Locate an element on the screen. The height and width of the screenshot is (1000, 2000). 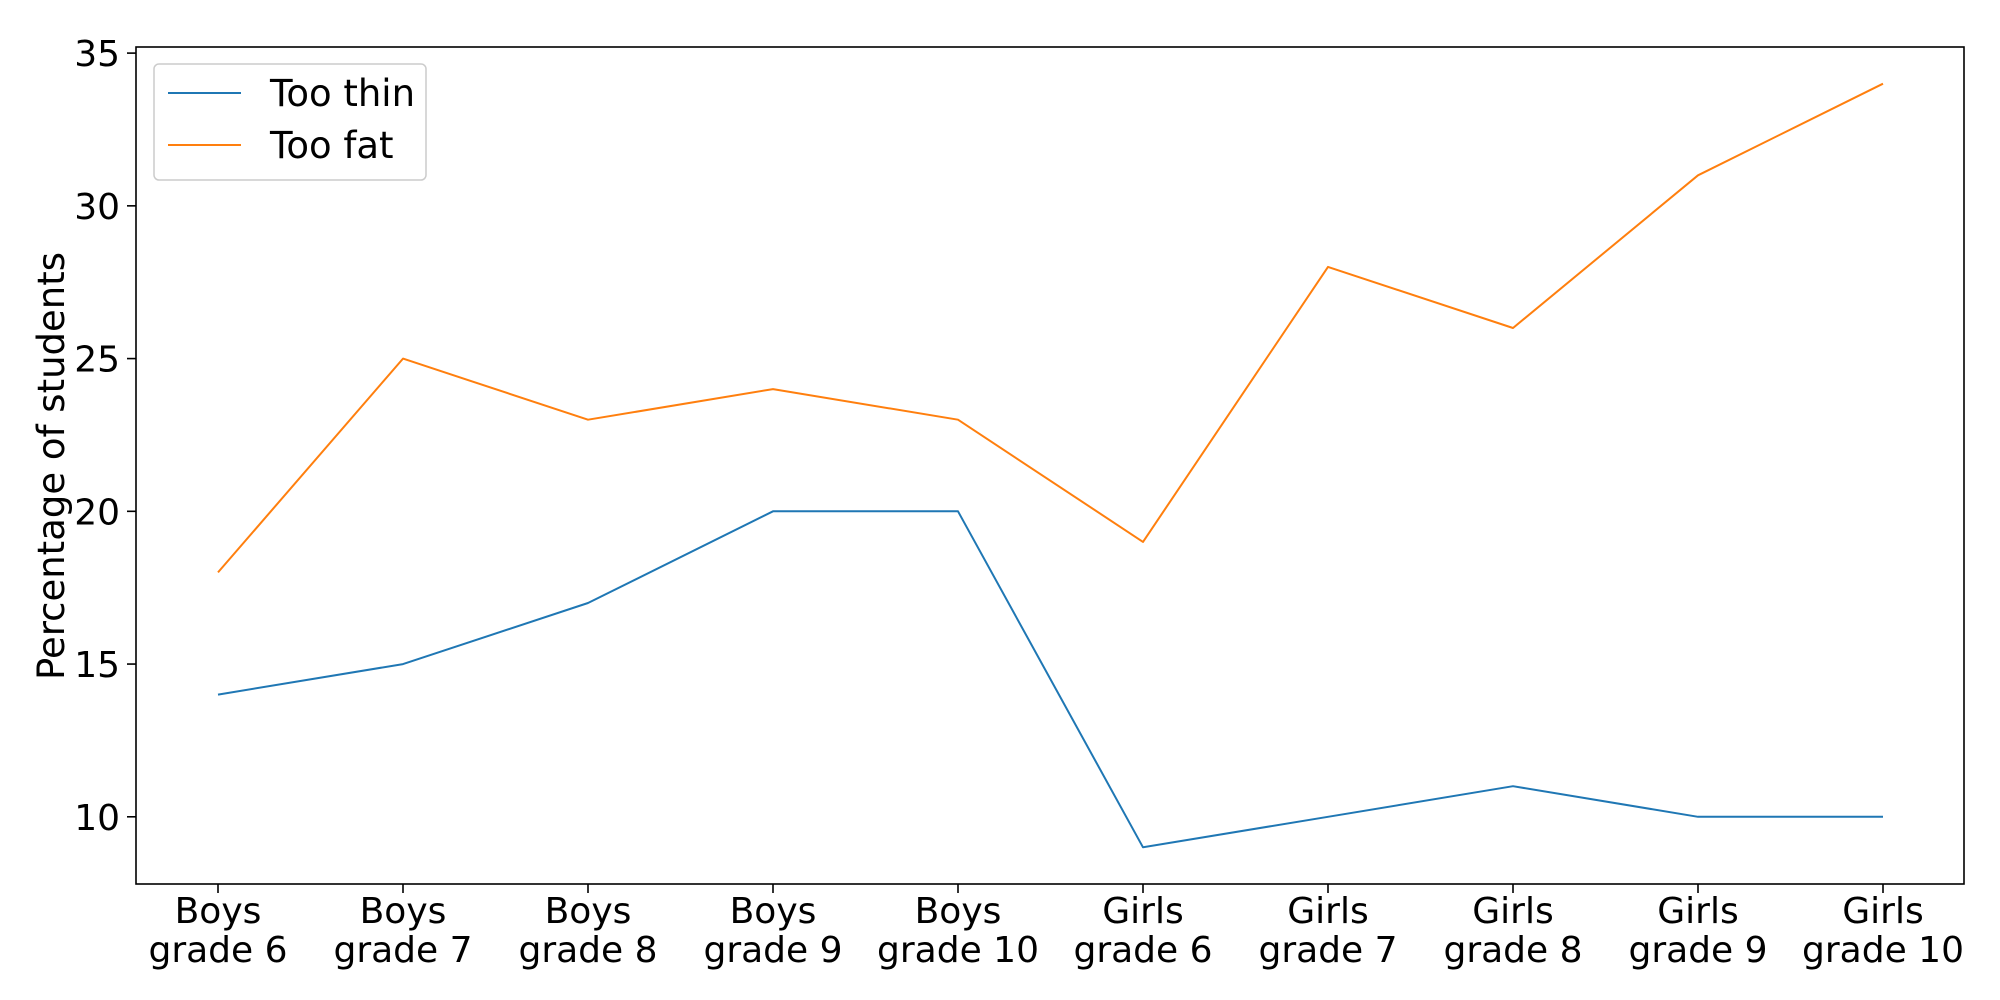
x-tick-label: Girls grade 10 is located at coordinates (1883, 931).